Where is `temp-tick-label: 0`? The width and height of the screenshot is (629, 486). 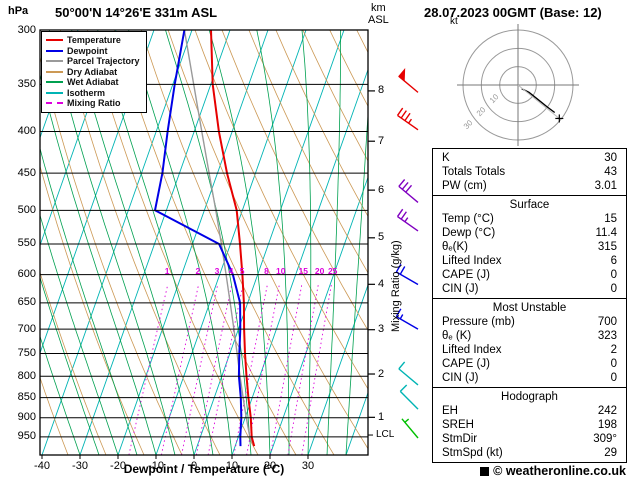
temp-tick-label: 0 is located at coordinates (194, 466).